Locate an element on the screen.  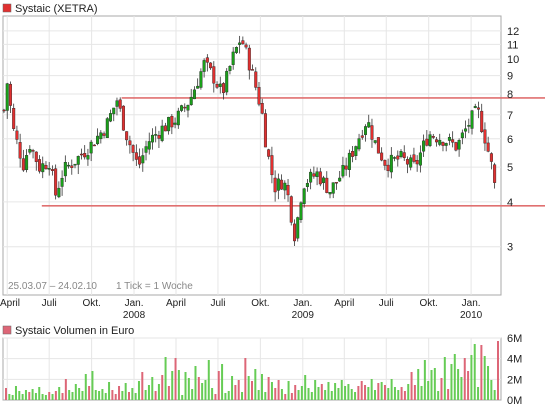
time-tick-label: Jan. is located at coordinates (302, 303).